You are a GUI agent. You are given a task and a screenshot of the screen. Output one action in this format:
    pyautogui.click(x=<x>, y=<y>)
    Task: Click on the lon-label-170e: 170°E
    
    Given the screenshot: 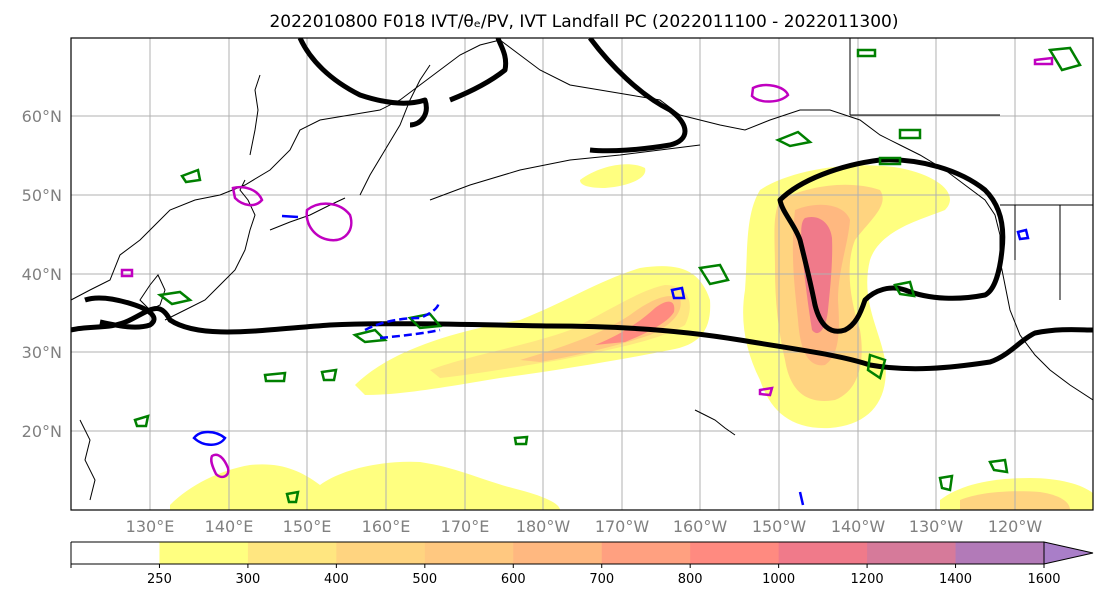 What is the action you would take?
    pyautogui.click(x=465, y=526)
    